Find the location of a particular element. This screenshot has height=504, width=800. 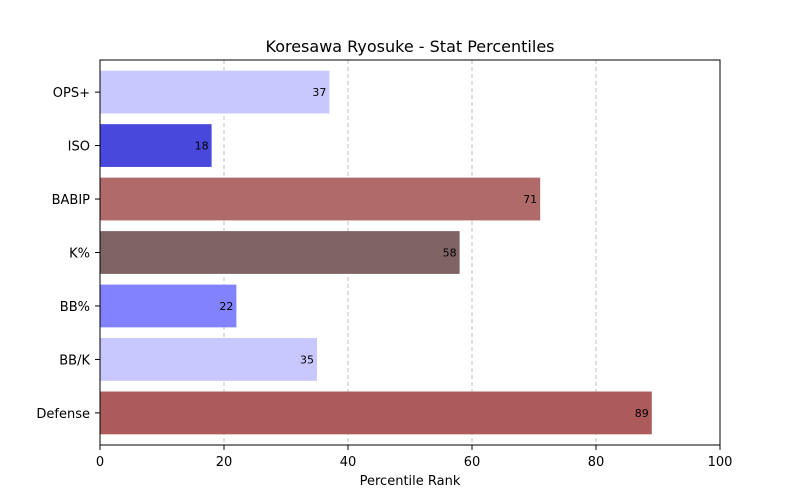

data-label-k: 58 is located at coordinates (450, 253).